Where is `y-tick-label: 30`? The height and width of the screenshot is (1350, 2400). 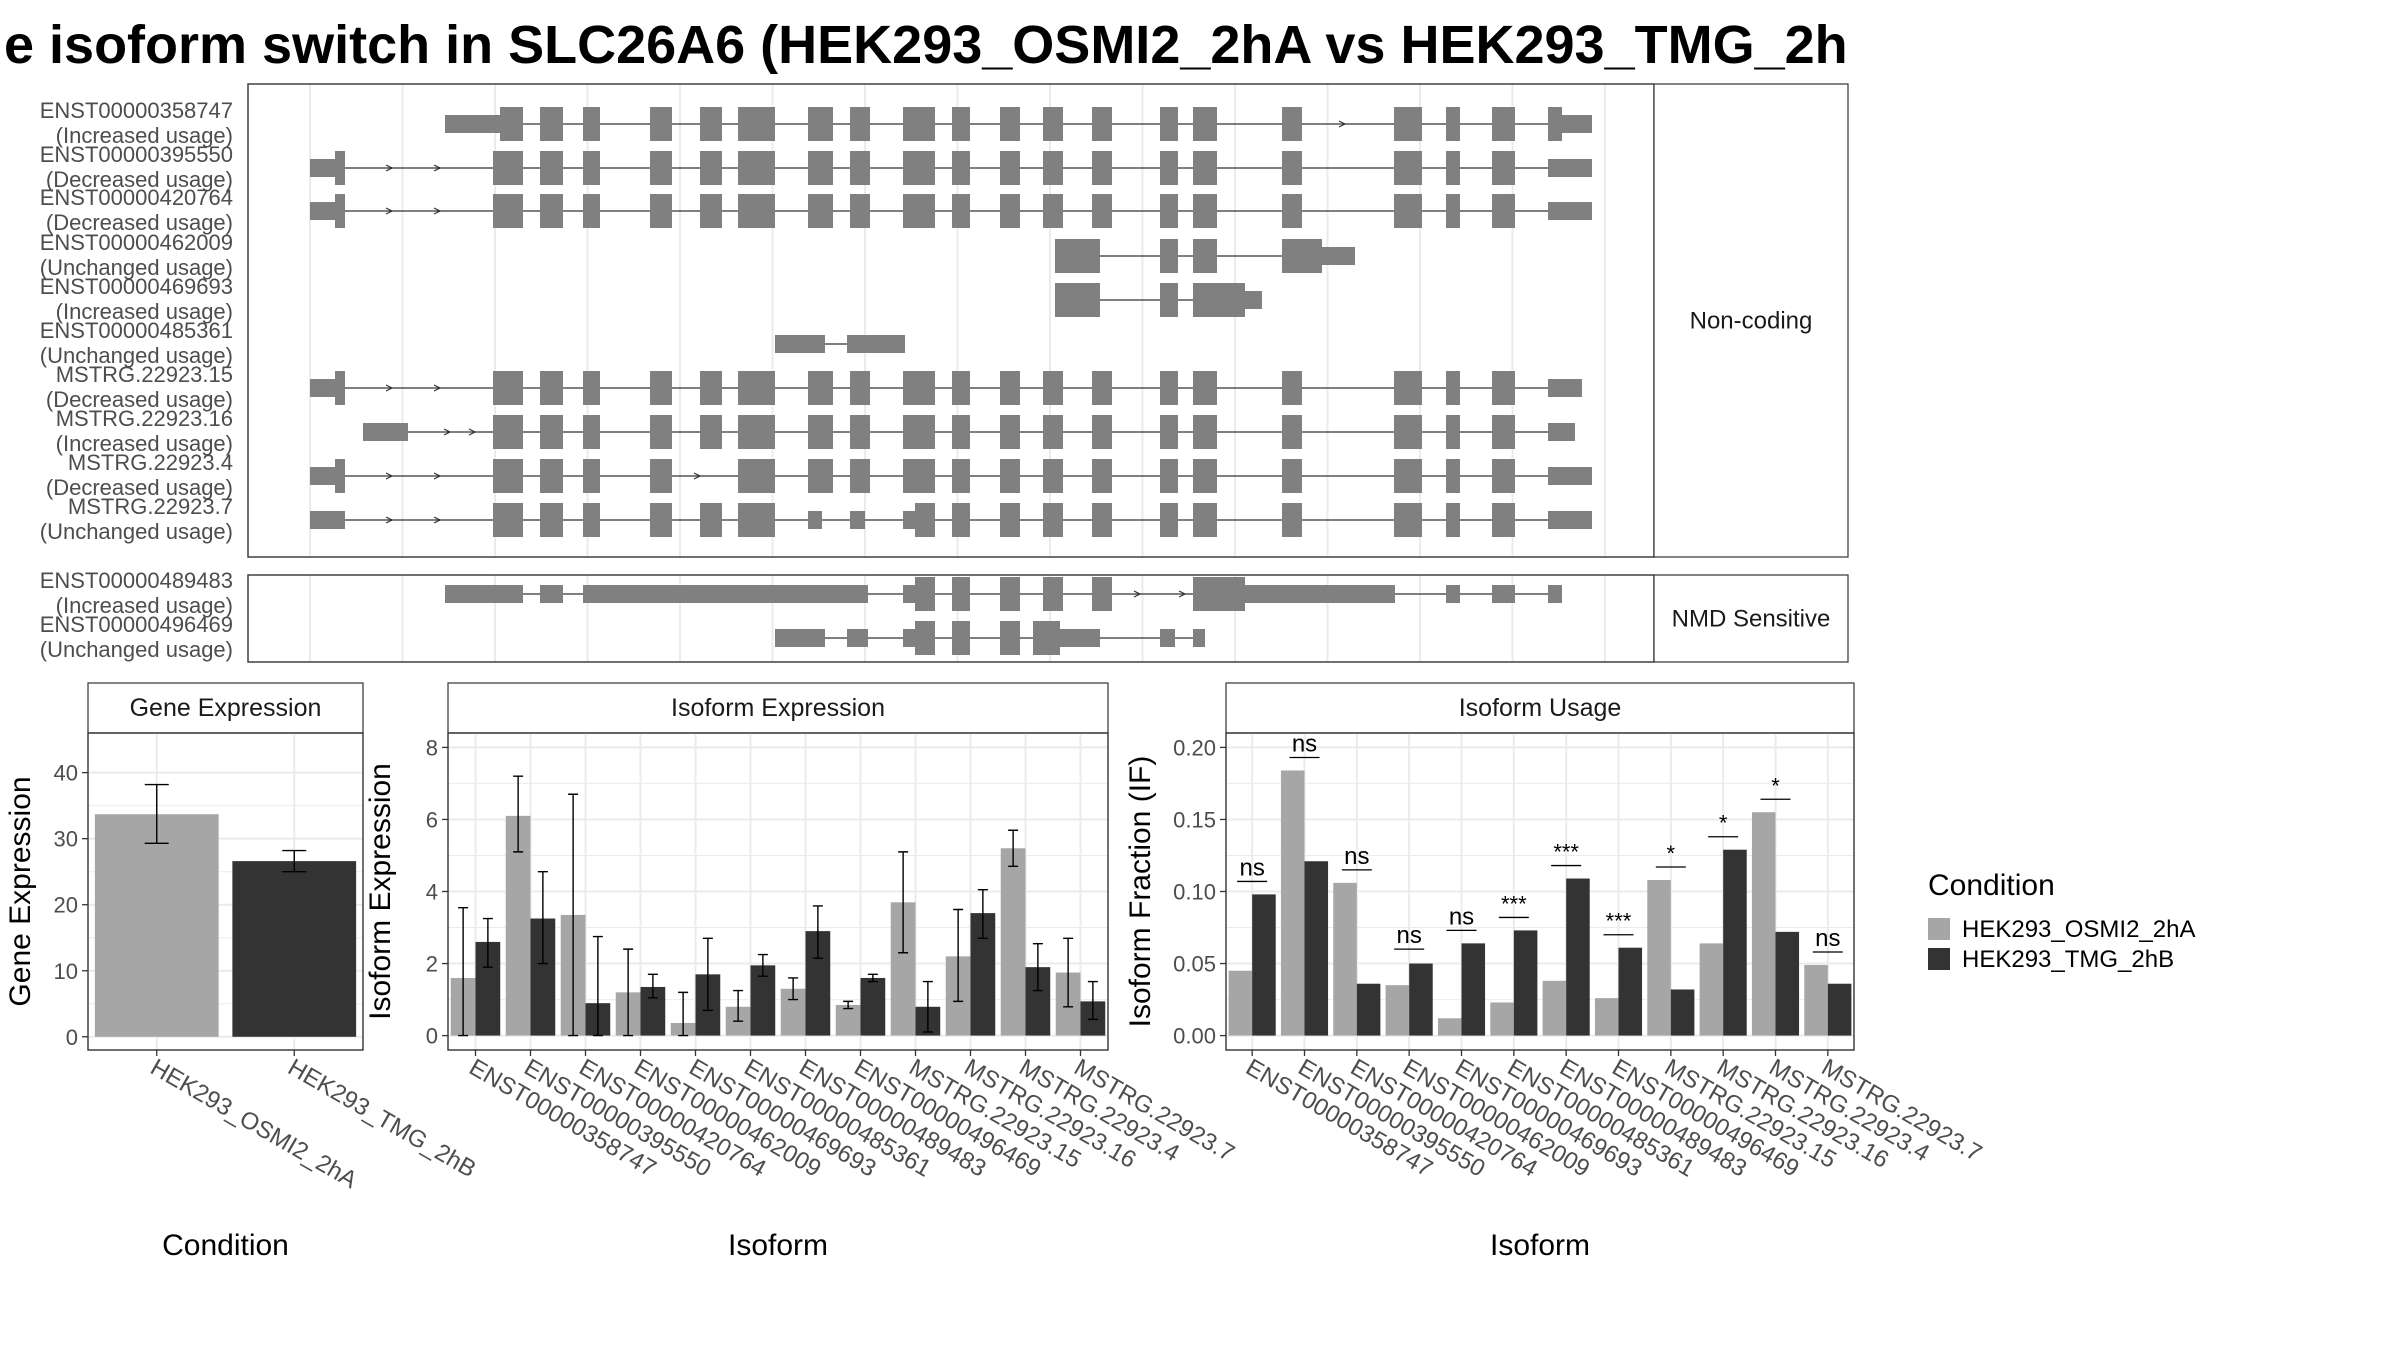 y-tick-label: 30 is located at coordinates (66, 839).